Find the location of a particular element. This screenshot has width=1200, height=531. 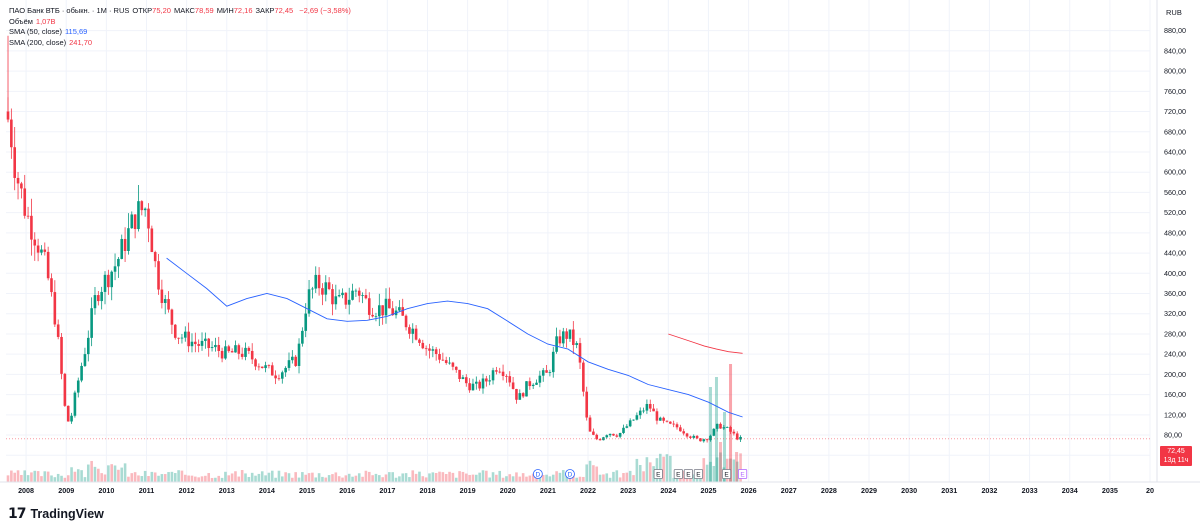

x-tick-label: 2030 is located at coordinates (909, 490).